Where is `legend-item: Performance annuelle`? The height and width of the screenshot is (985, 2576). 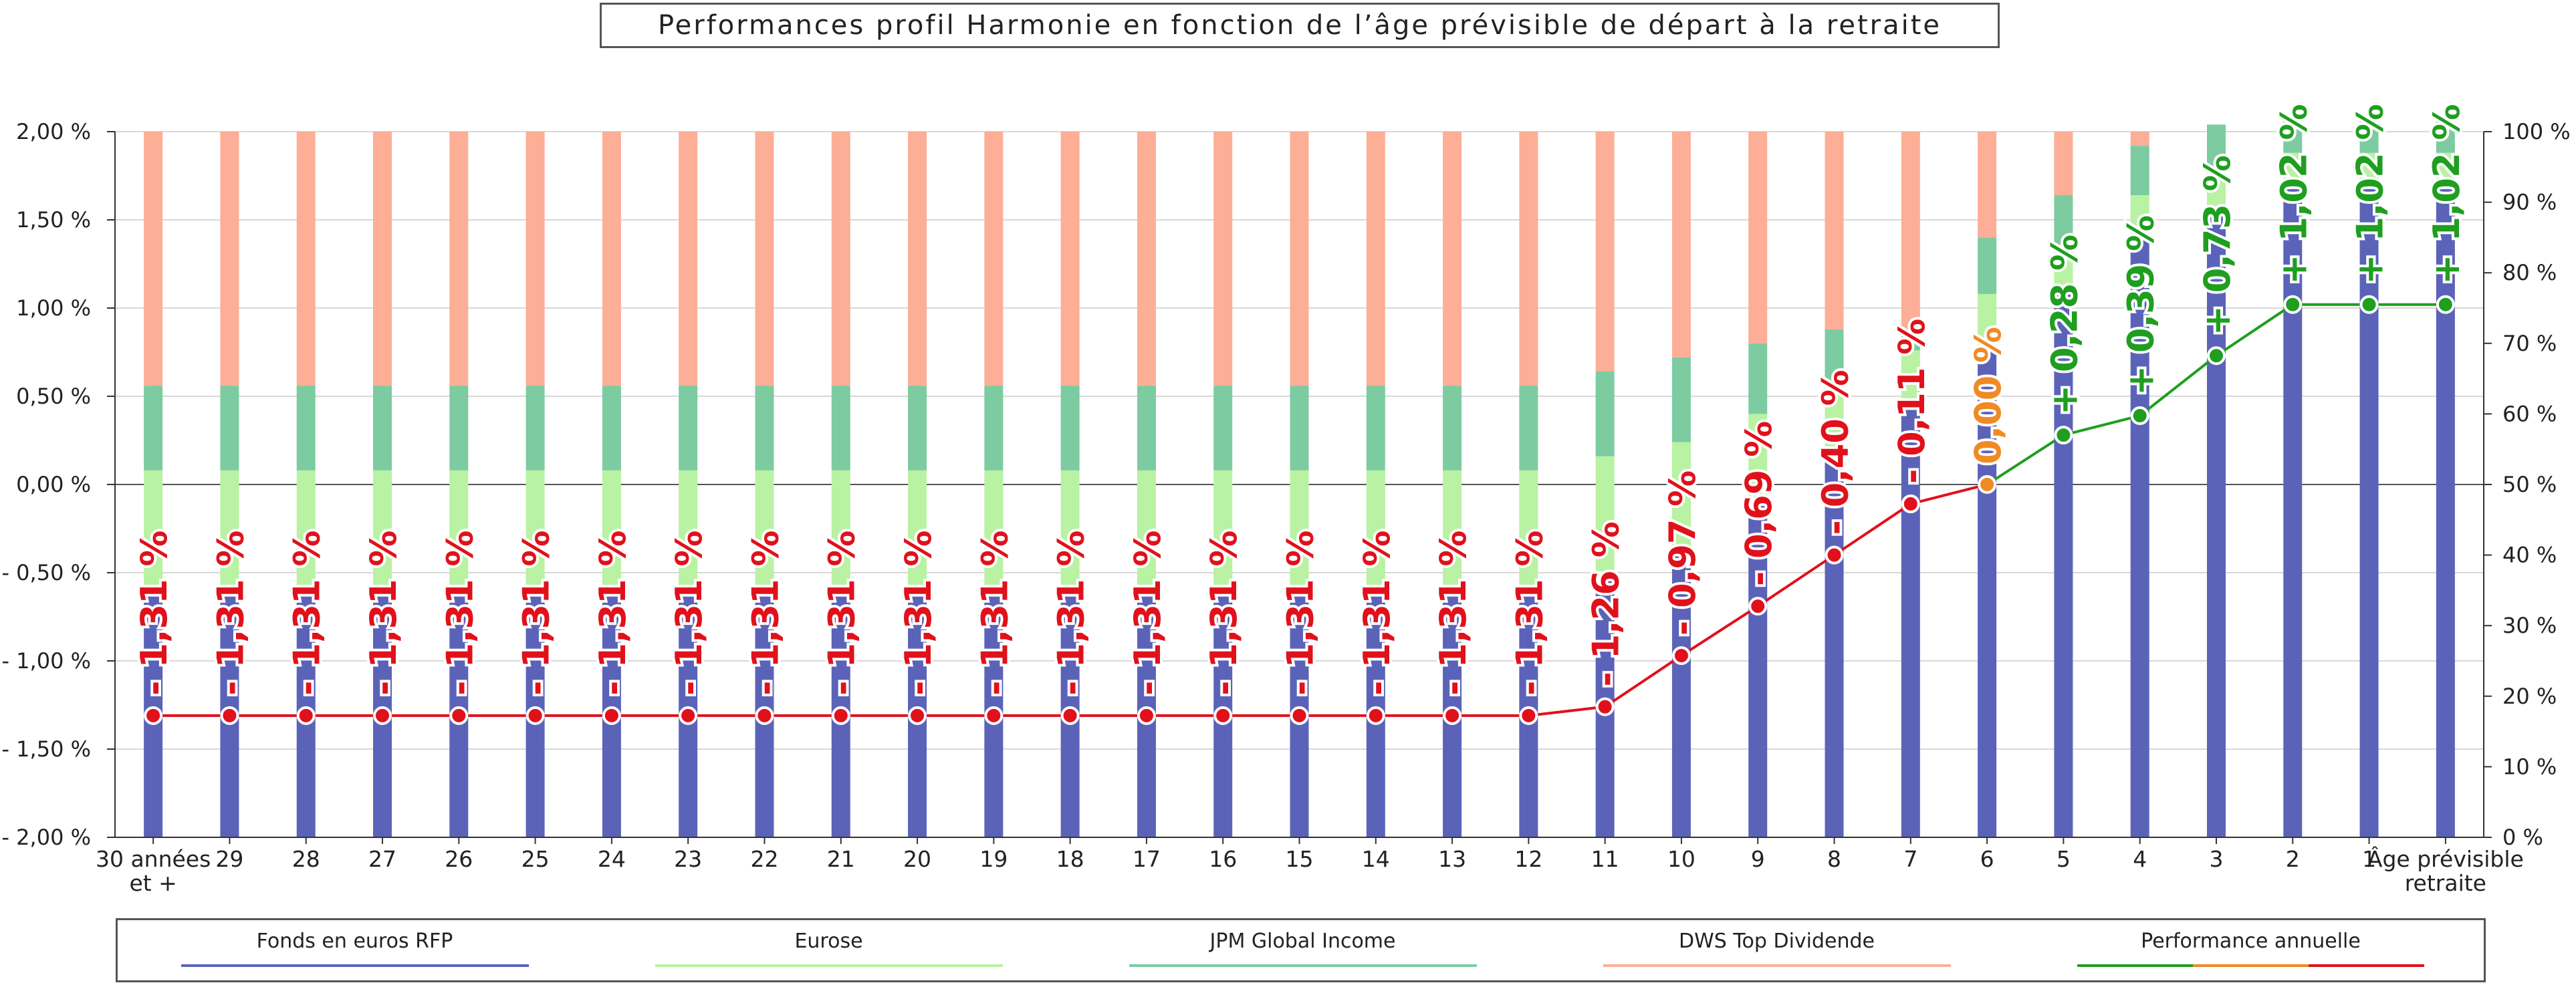 legend-item: Performance annuelle is located at coordinates (2251, 950).